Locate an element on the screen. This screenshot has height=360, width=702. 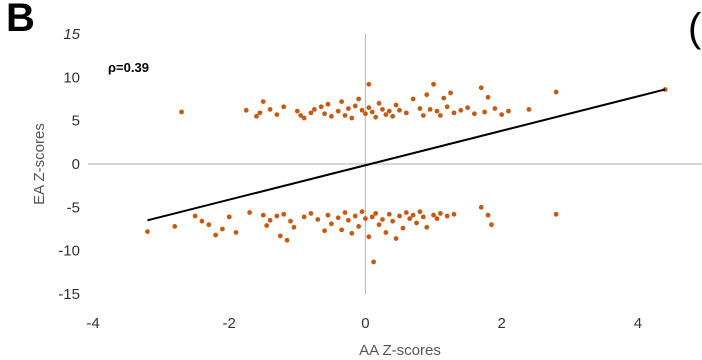
x-tick-label: 2 is located at coordinates (501, 323).